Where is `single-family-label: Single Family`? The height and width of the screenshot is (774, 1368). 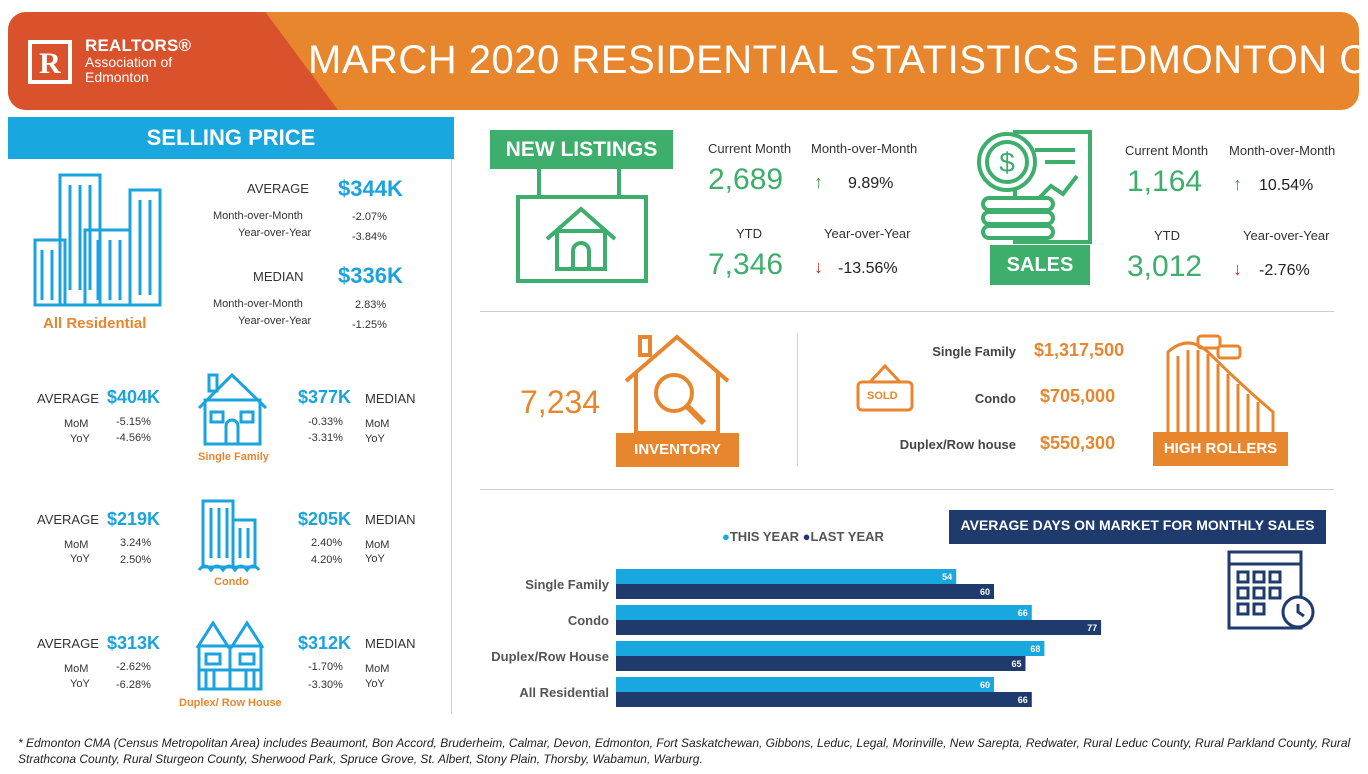 single-family-label: Single Family is located at coordinates (233, 457).